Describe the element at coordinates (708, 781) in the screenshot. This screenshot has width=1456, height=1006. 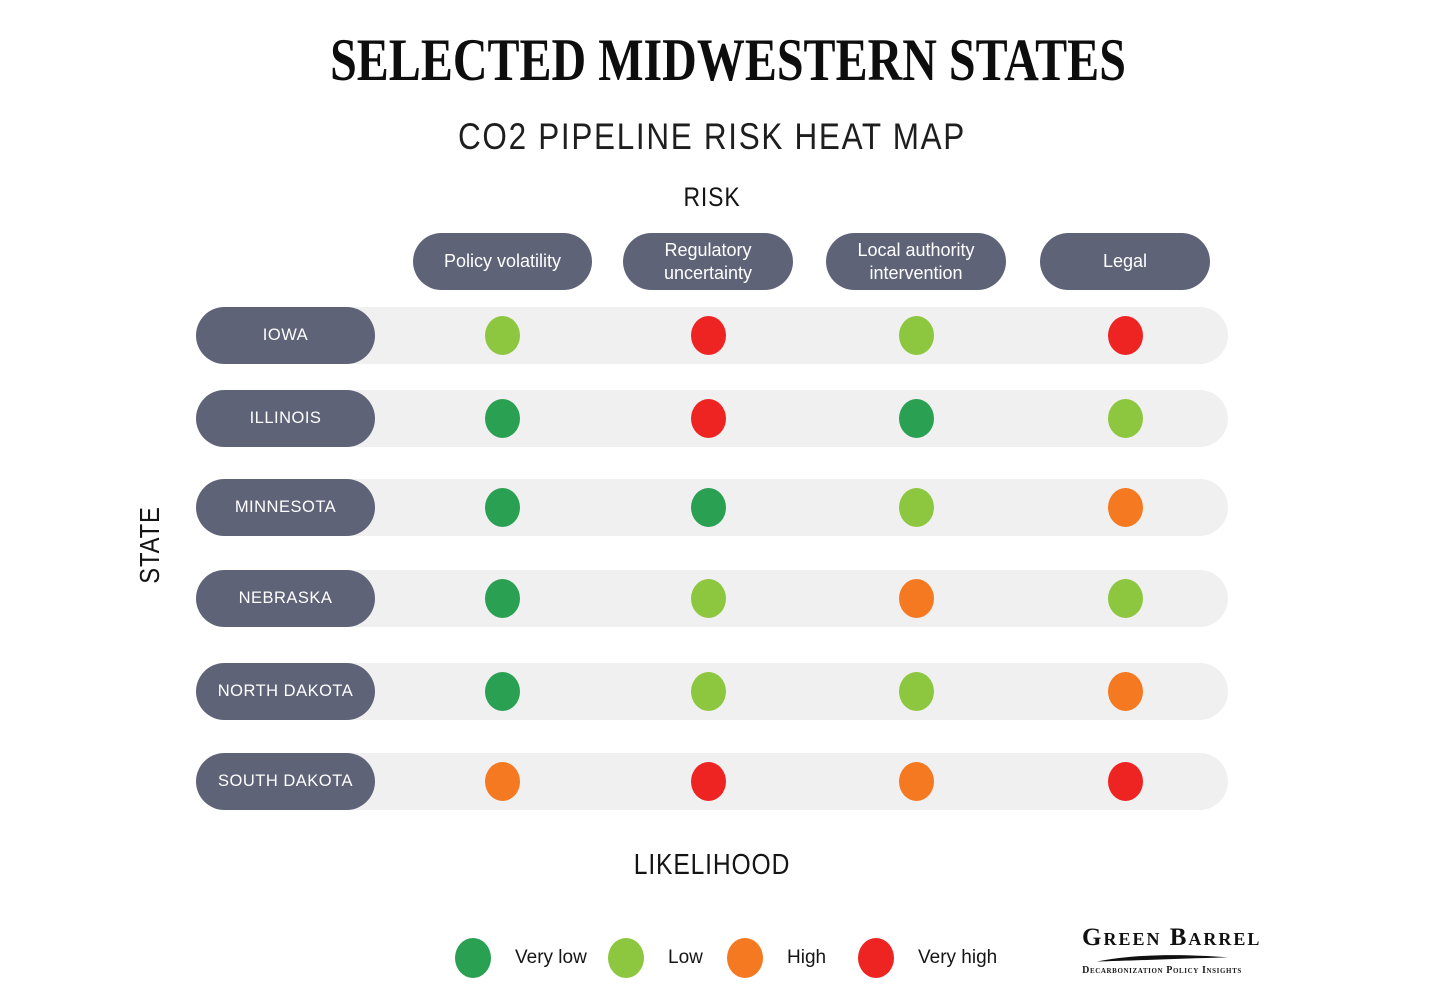
I see `risk-dot-south-dakota-regulatory-uncertainty` at that location.